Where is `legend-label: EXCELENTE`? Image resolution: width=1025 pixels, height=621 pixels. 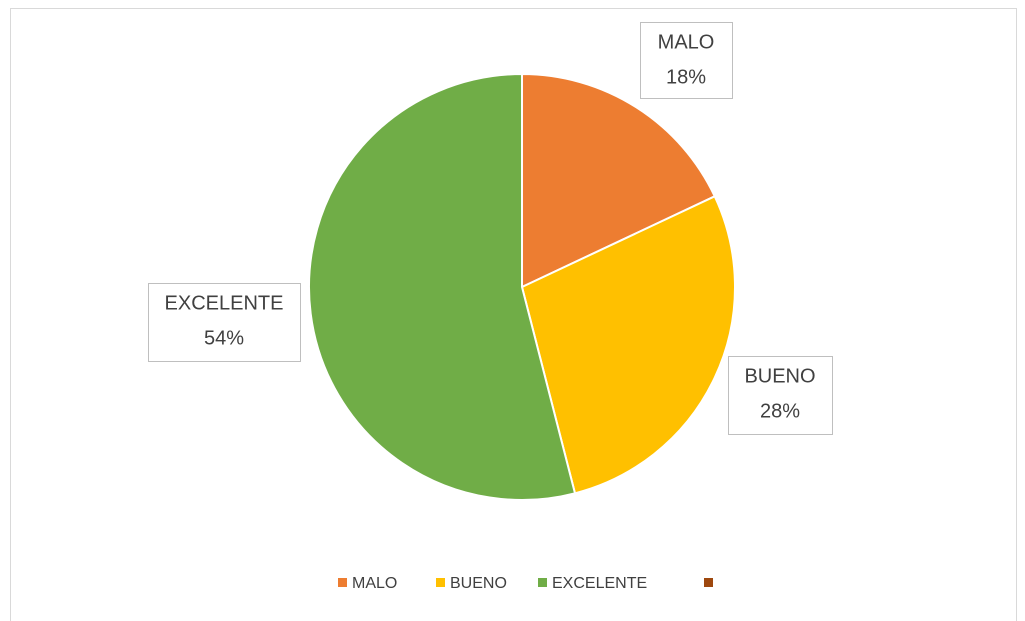 legend-label: EXCELENTE is located at coordinates (599, 583).